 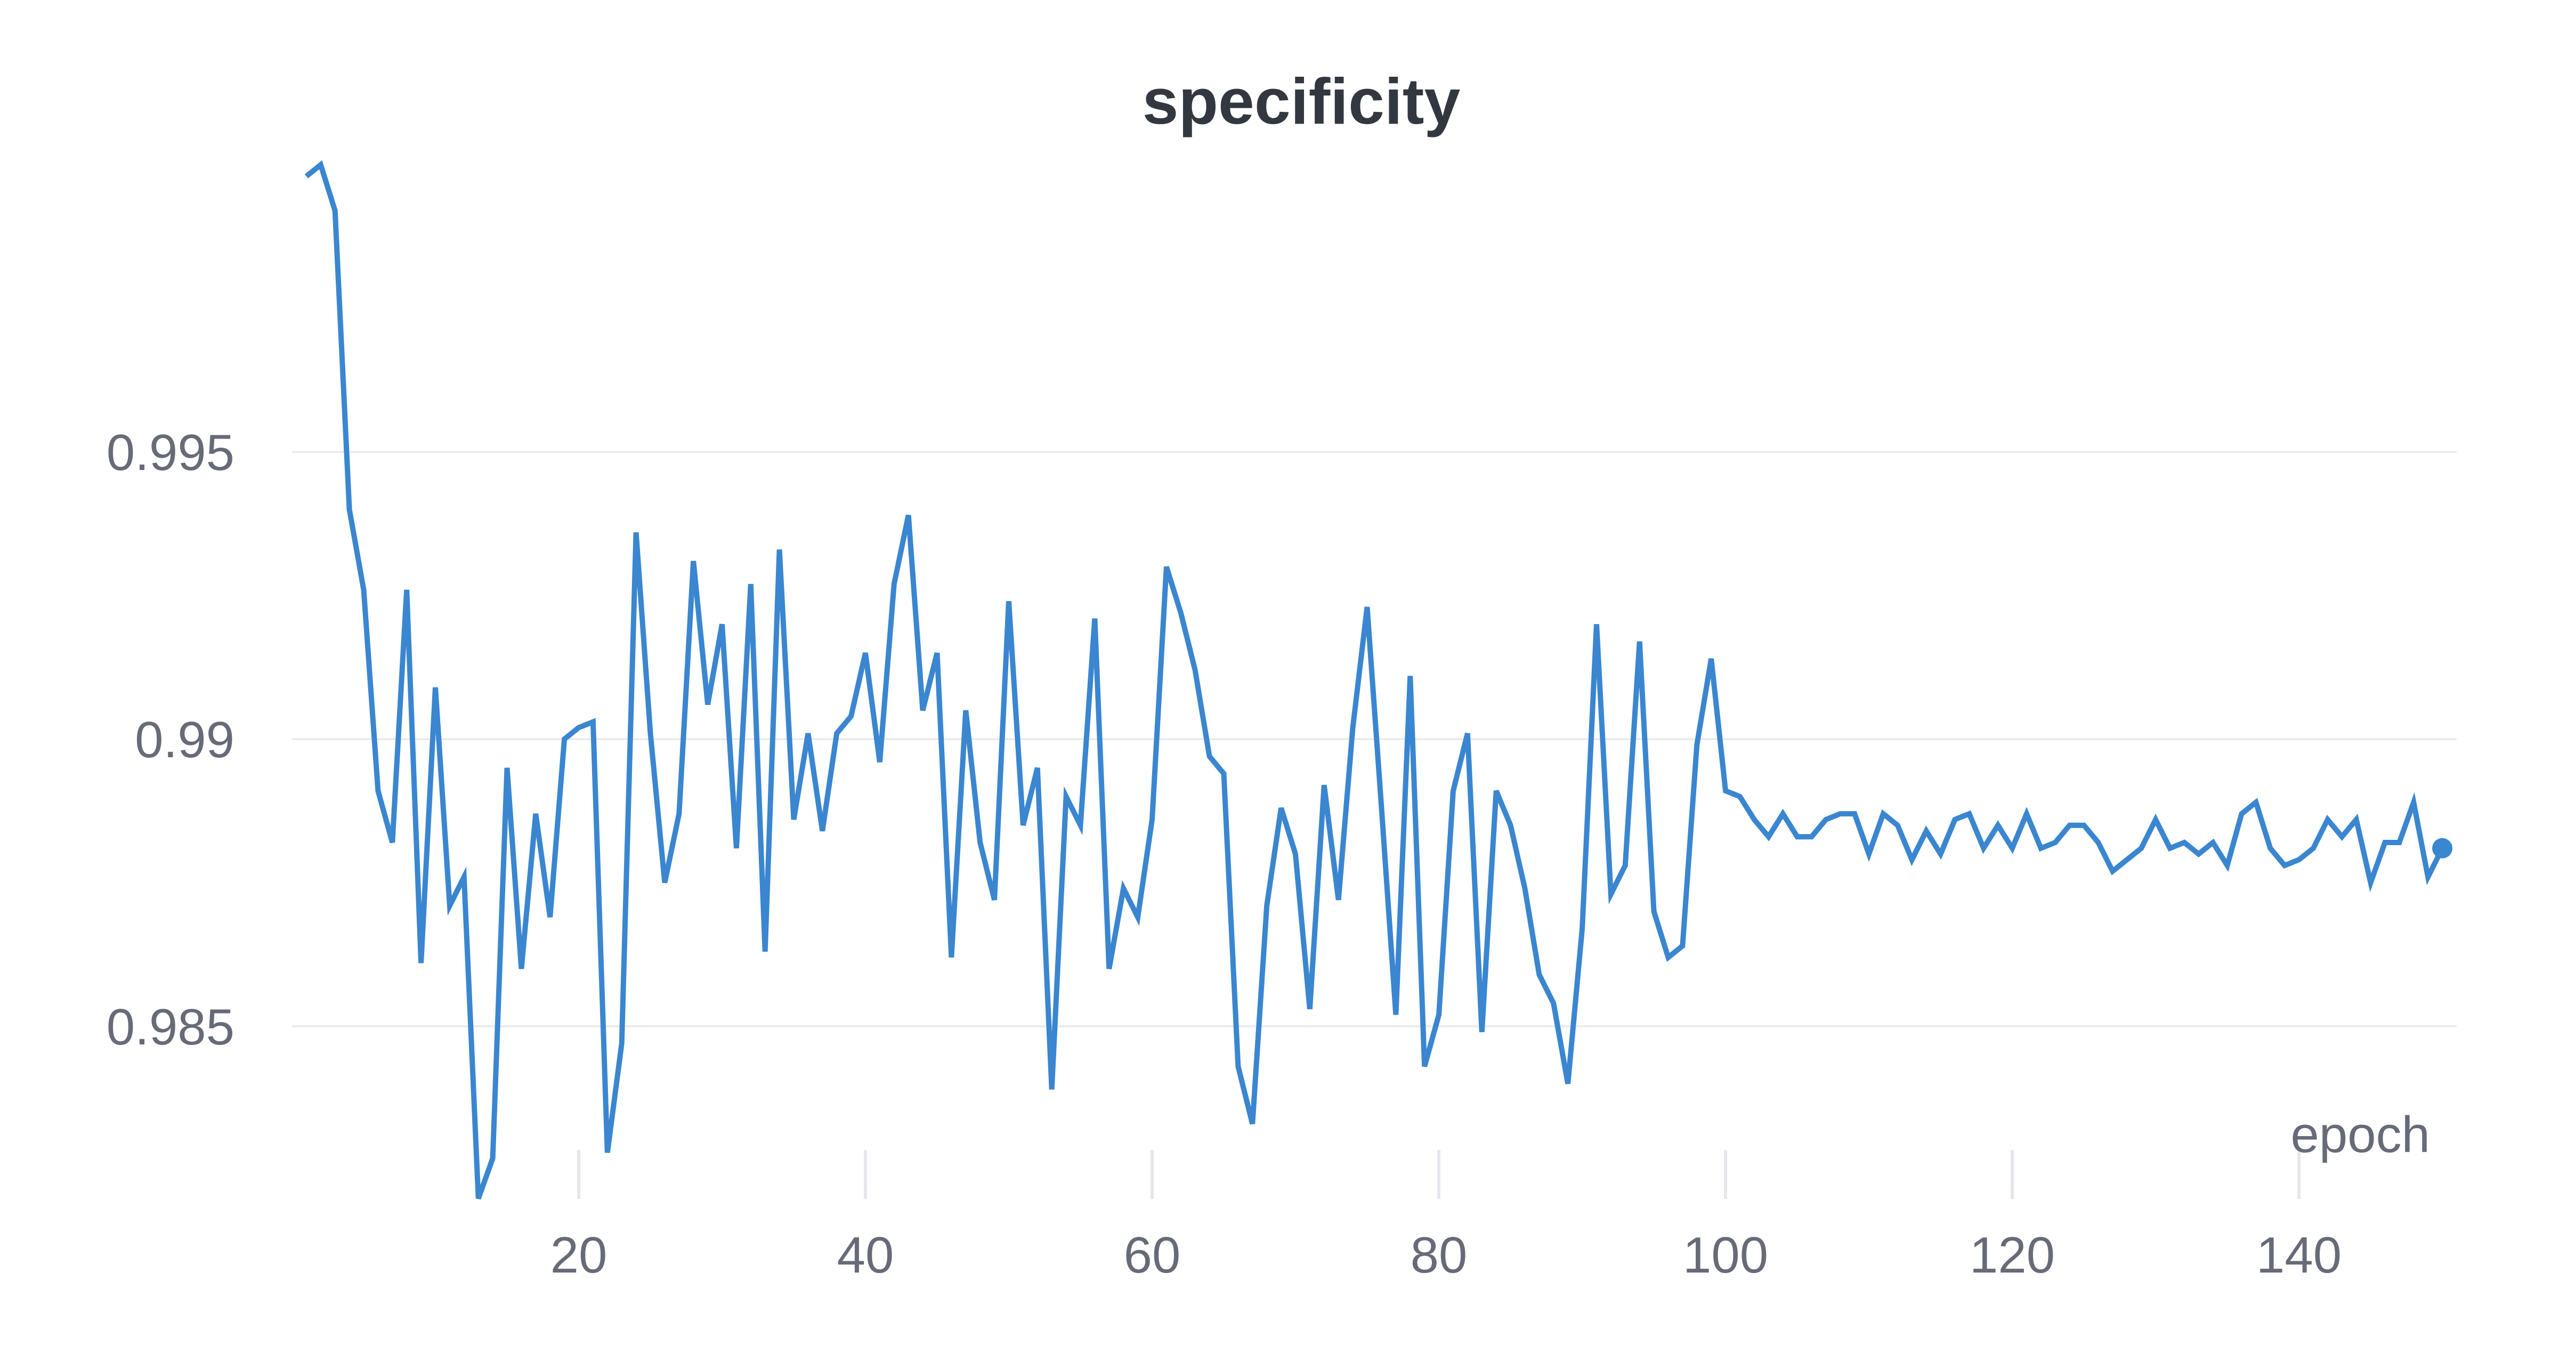 What do you see at coordinates (185, 739) in the screenshot?
I see `y-tick-label: 0.99` at bounding box center [185, 739].